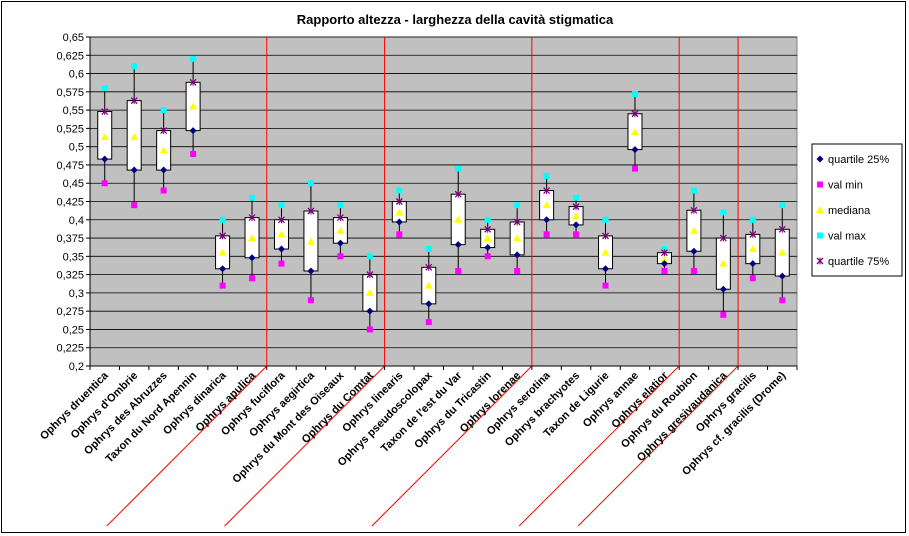 The image size is (909, 536). I want to click on y-tick-label: 0,425, so click(70, 203).